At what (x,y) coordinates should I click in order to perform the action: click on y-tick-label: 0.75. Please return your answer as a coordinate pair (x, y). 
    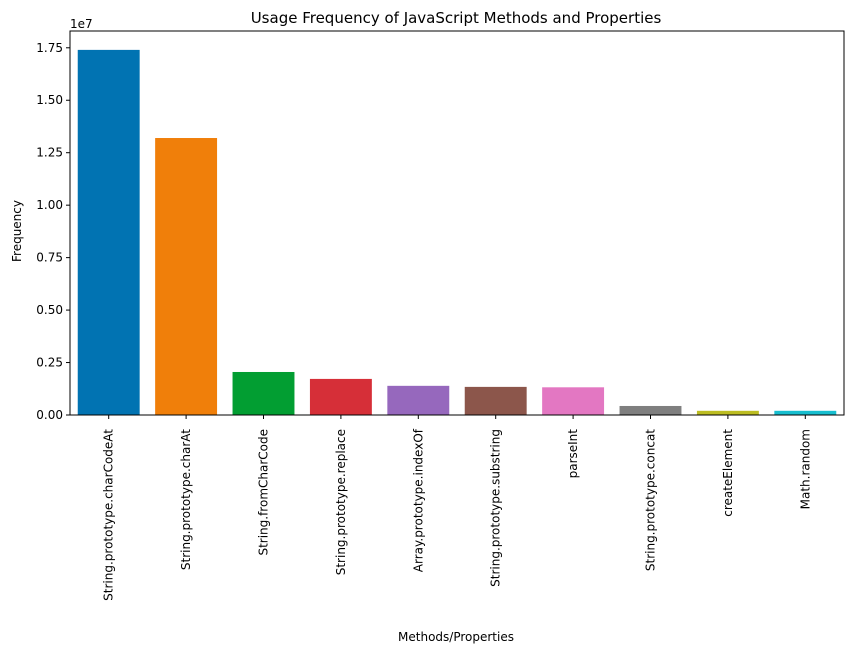
    Looking at the image, I should click on (49, 258).